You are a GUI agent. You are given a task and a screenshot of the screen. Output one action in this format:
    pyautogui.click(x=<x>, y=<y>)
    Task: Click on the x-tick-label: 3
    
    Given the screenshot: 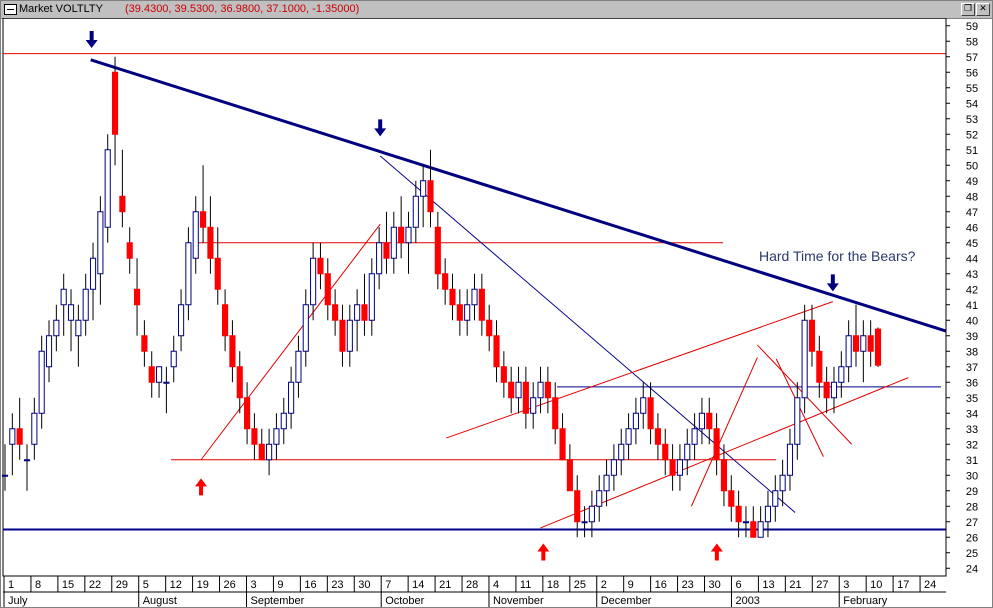 What is the action you would take?
    pyautogui.click(x=253, y=585)
    